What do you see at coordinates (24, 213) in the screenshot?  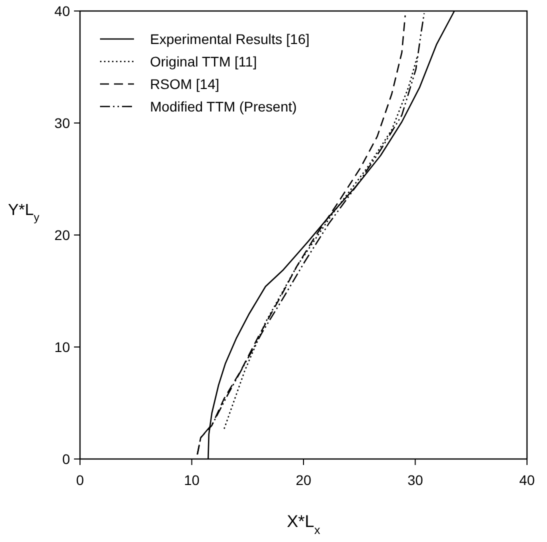 I see `y-axis-title: Y*L$_{y}$` at bounding box center [24, 213].